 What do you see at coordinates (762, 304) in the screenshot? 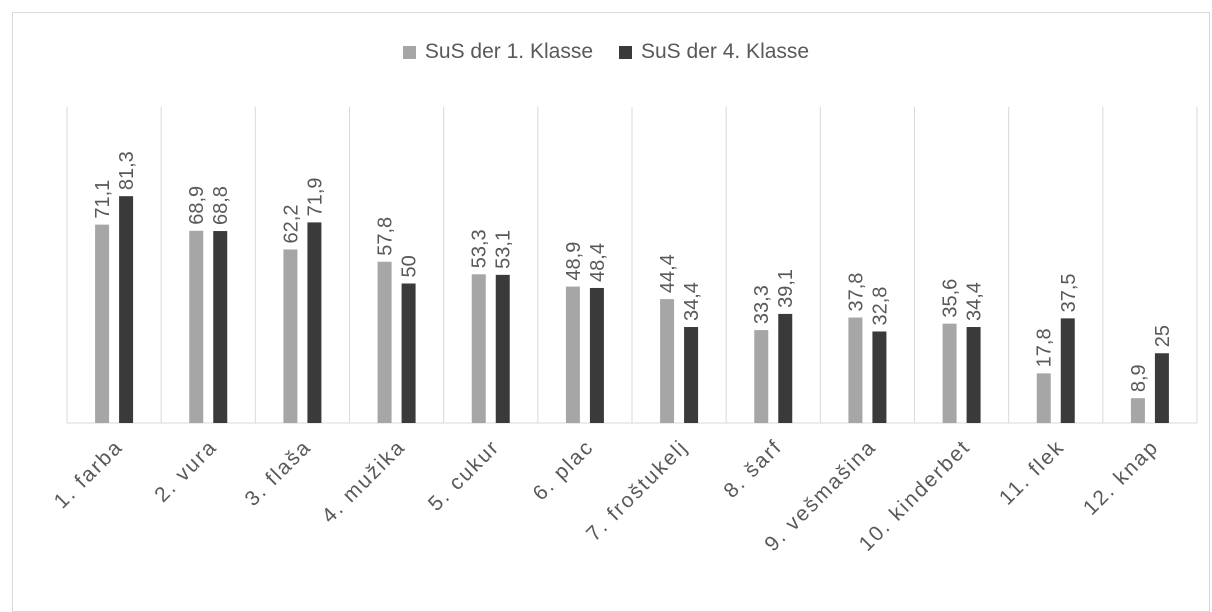
I see `data-label-series-1: 33,3` at bounding box center [762, 304].